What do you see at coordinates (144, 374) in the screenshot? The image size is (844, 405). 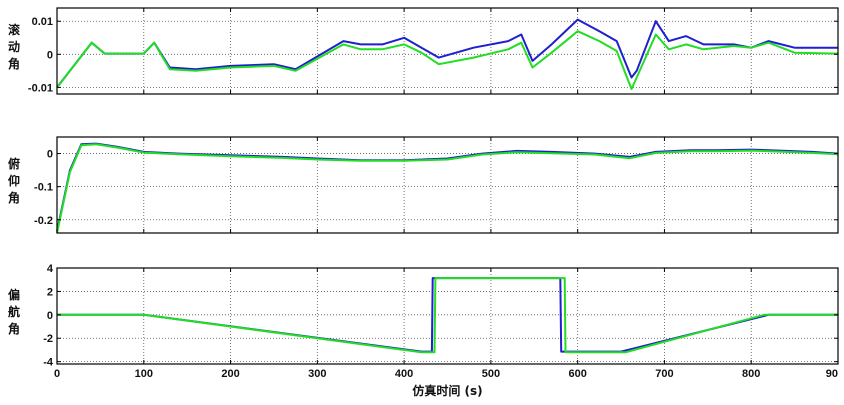 I see `x-tick-label: 100` at bounding box center [144, 374].